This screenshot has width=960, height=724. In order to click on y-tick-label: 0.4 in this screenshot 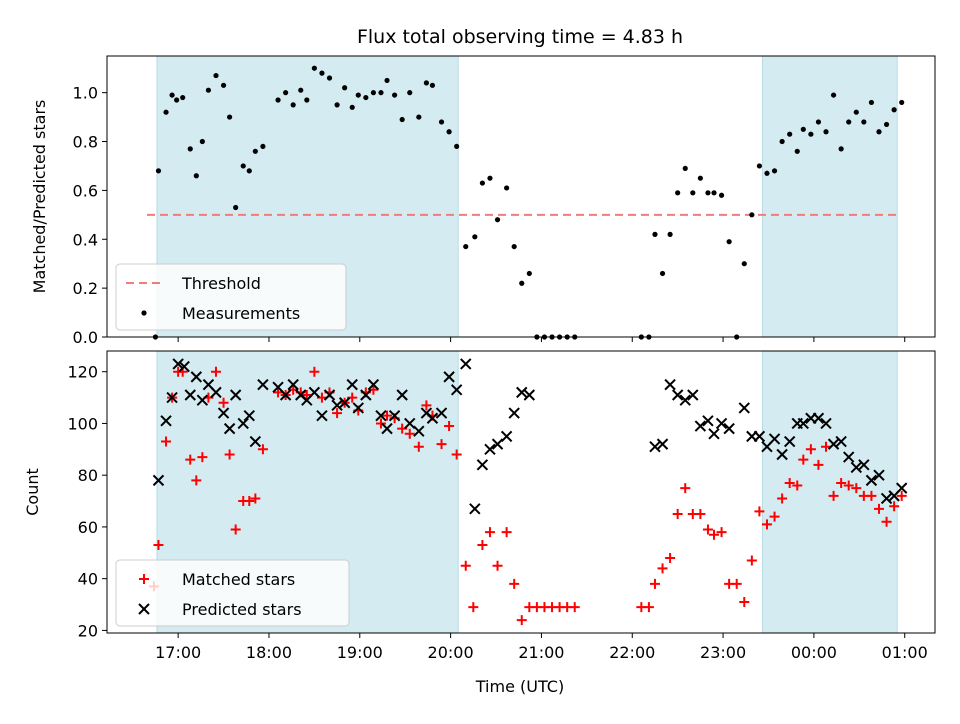, I will do `click(85, 239)`.